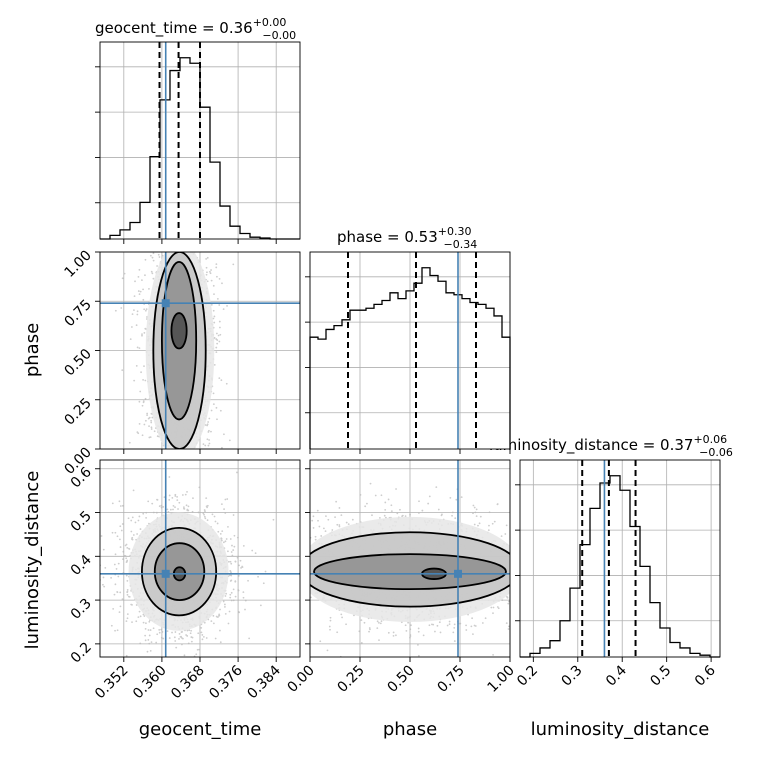 This screenshot has height=760, width=760. Describe the element at coordinates (165, 573) in the screenshot. I see `truth-marker` at that location.